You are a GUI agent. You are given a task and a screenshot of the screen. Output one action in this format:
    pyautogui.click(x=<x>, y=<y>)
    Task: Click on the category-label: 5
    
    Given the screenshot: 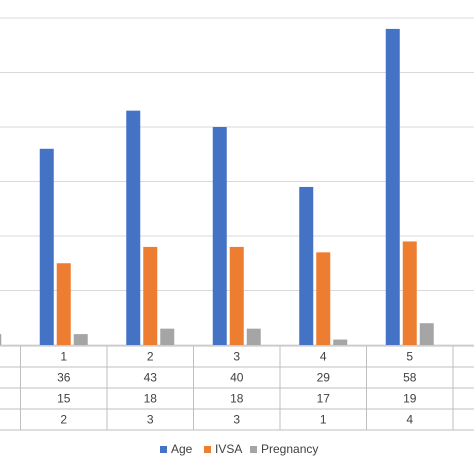 What is the action you would take?
    pyautogui.click(x=409, y=357)
    